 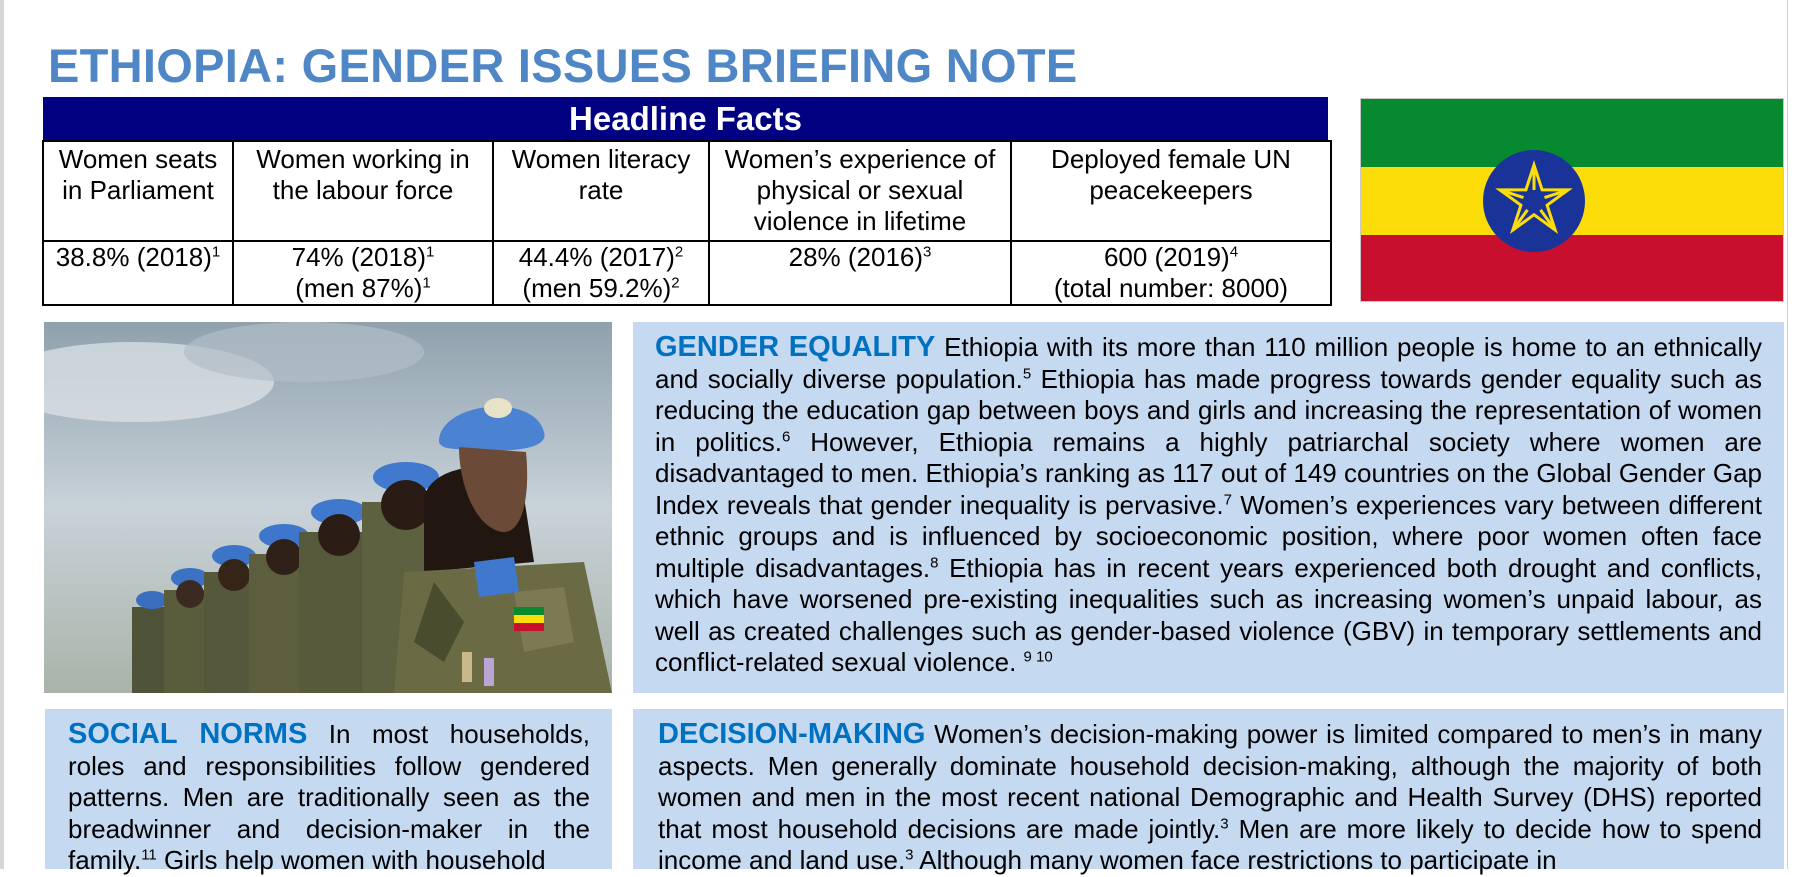 I want to click on fact-value-parliament: 38.8% (2018)1, so click(x=138, y=273).